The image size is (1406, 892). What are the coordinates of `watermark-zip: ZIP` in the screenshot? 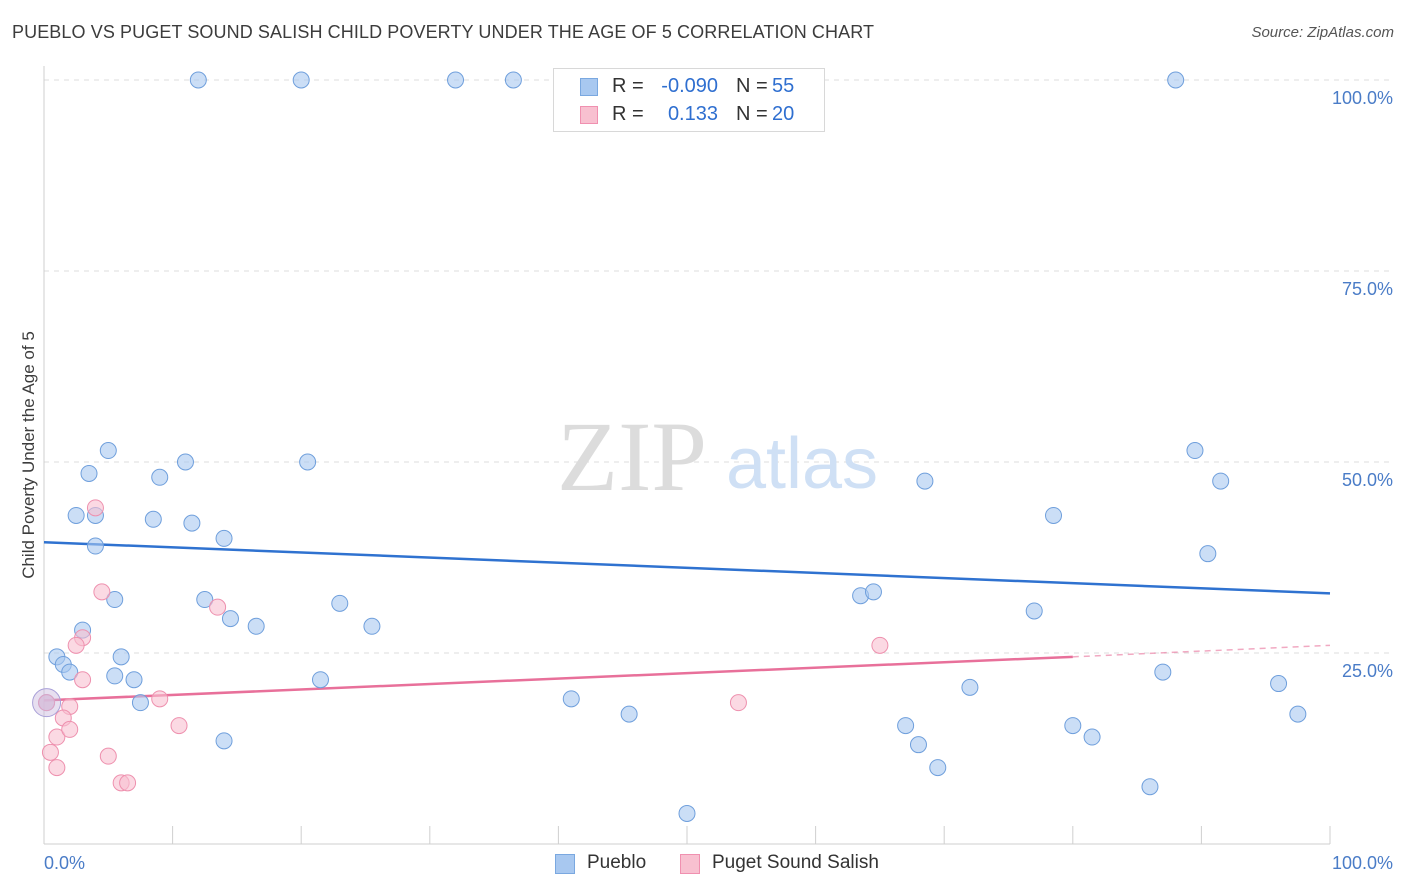 It's located at (632, 456).